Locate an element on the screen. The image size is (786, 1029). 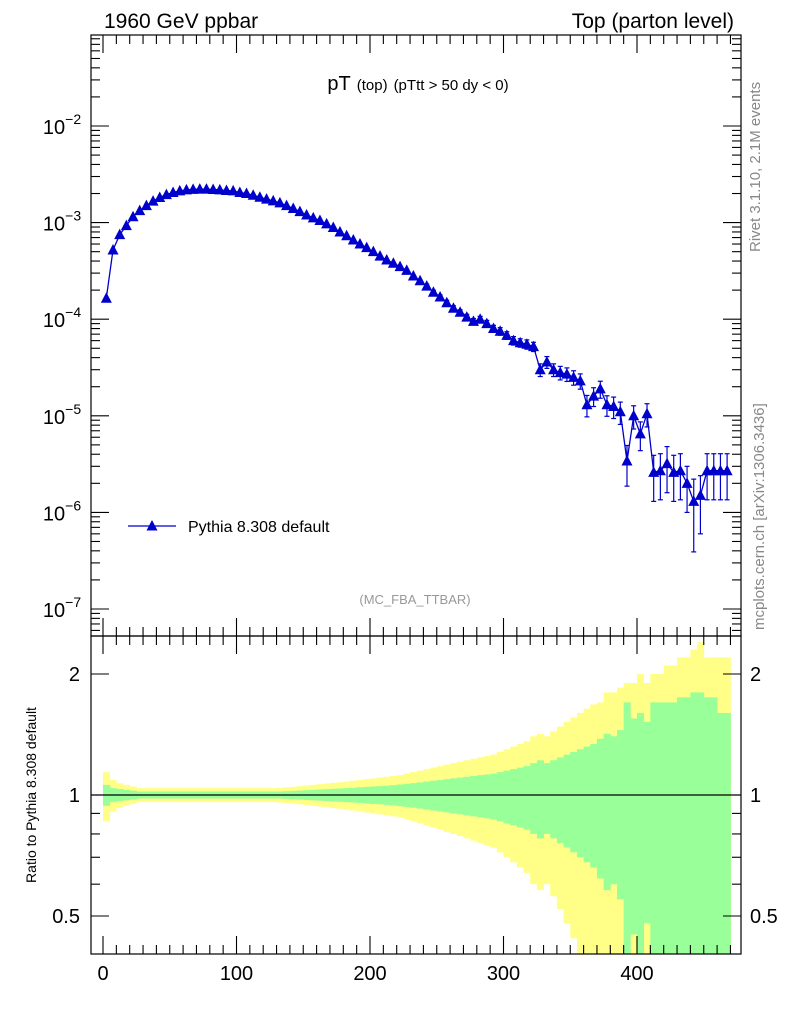
legend-marker is located at coordinates (152, 525).